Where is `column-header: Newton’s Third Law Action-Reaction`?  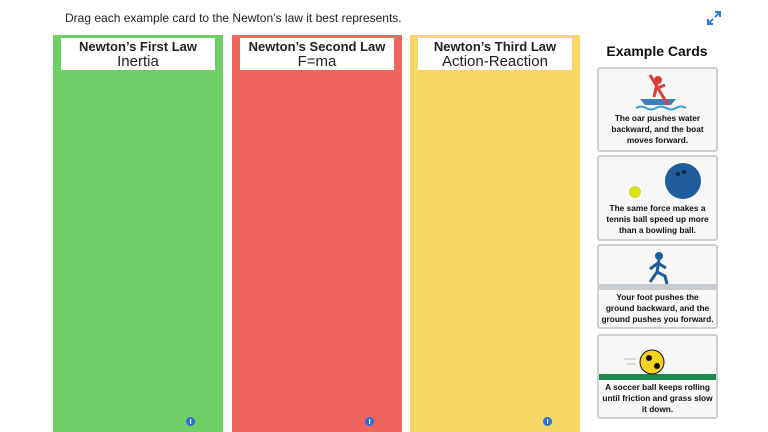 column-header: Newton’s Third Law Action-Reaction is located at coordinates (495, 54).